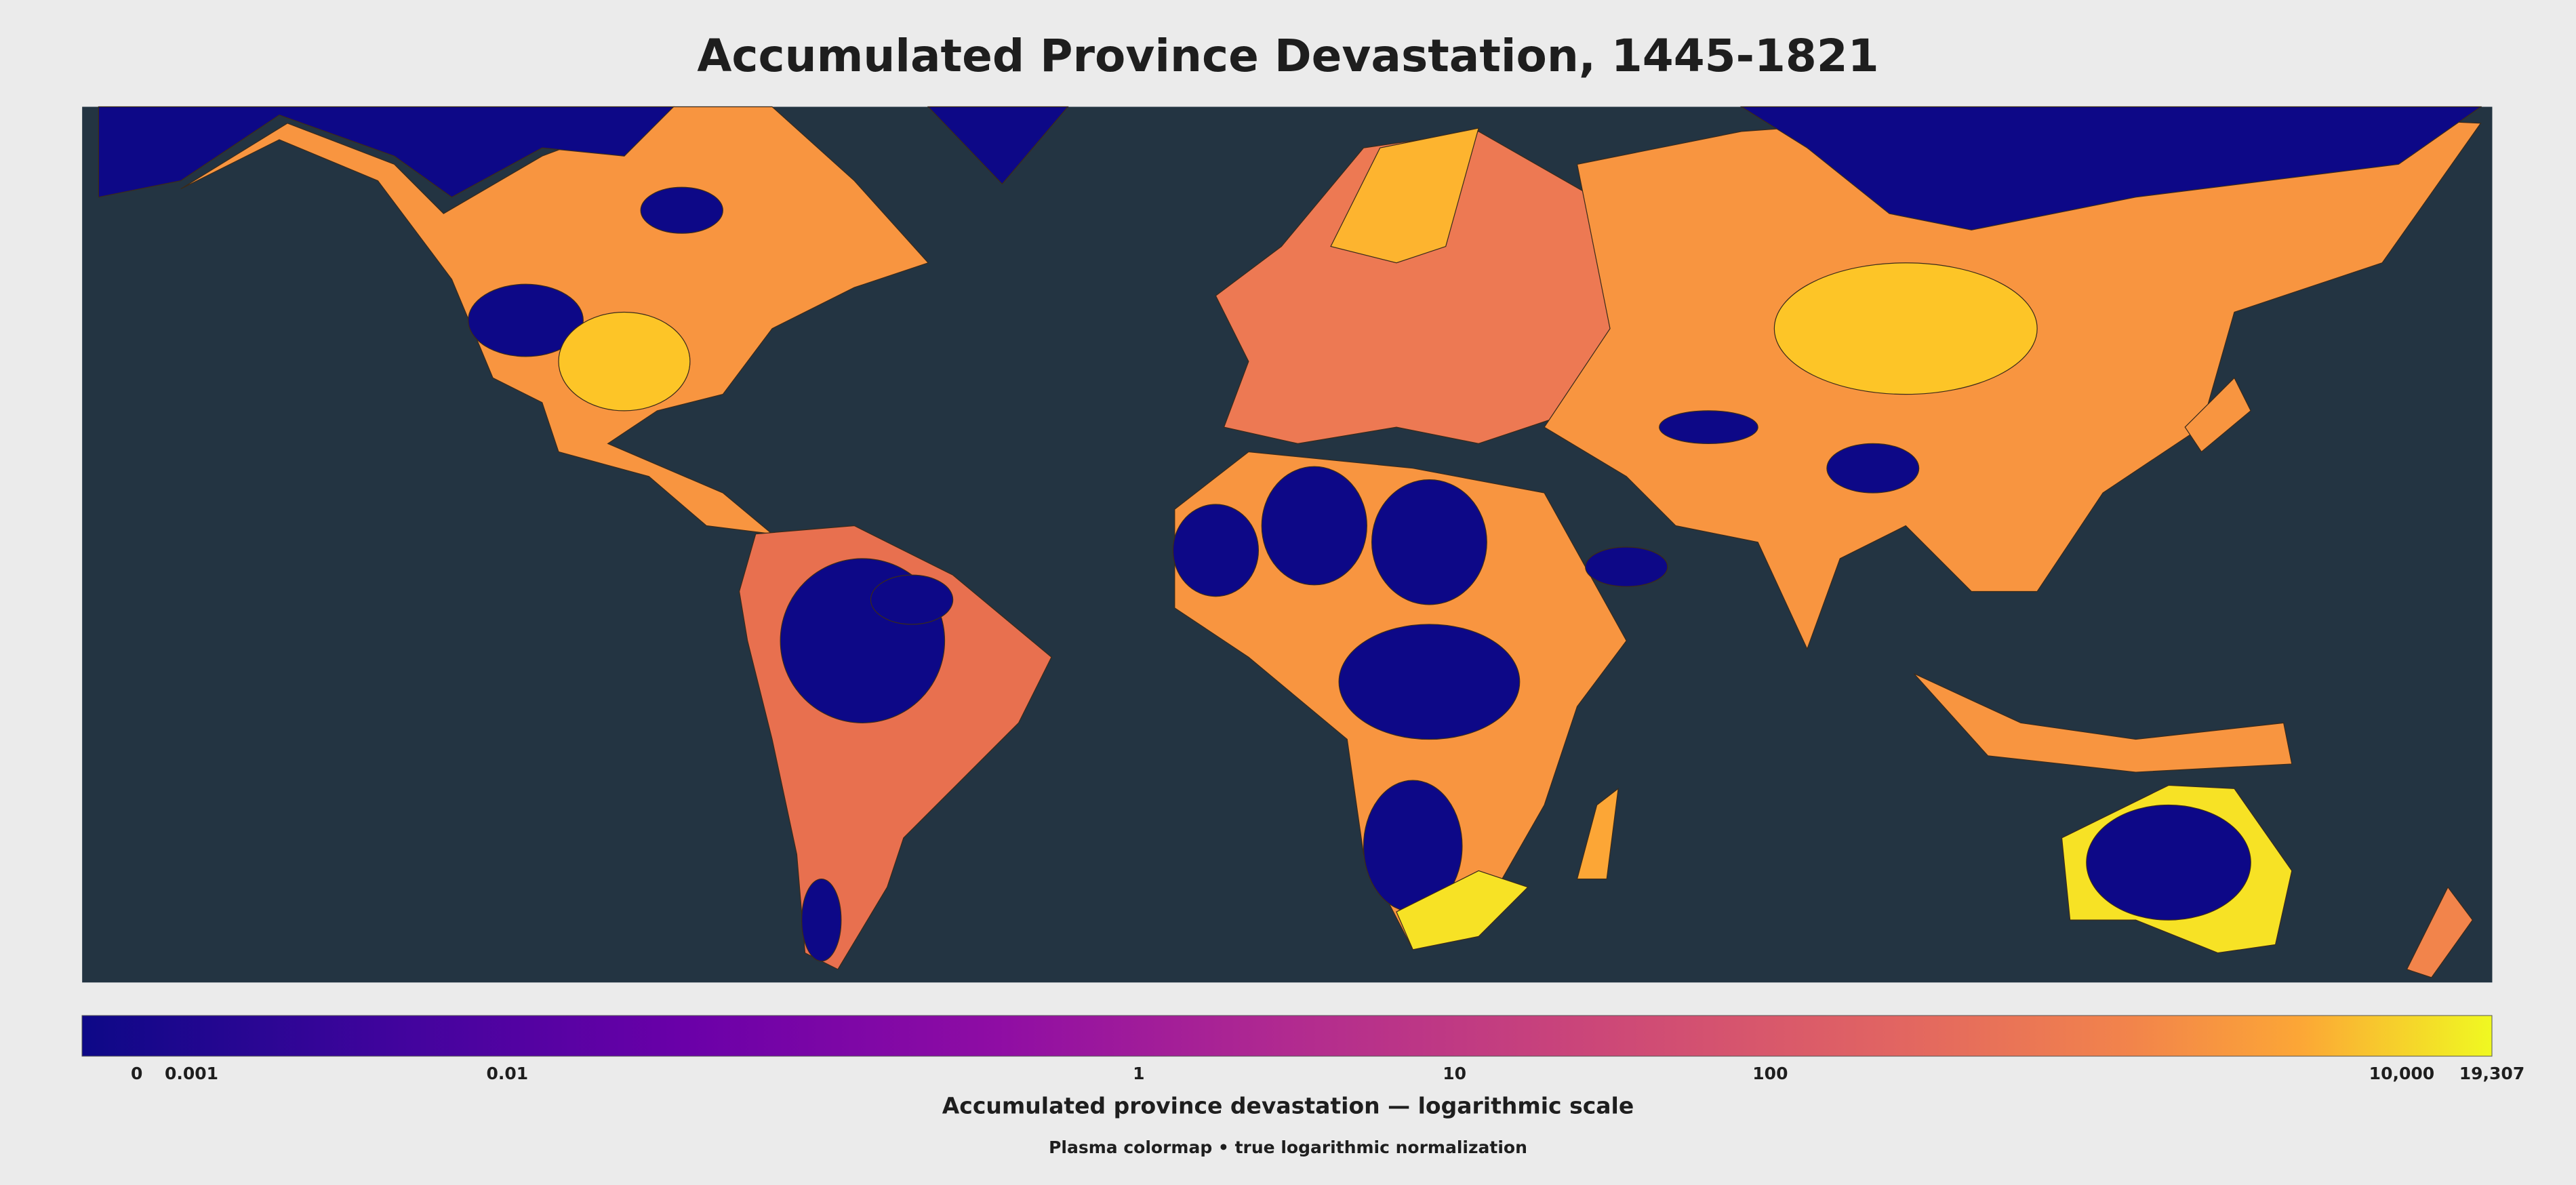 This screenshot has width=2576, height=1185. Describe the element at coordinates (1287, 1036) in the screenshot. I see `colorbar` at that location.